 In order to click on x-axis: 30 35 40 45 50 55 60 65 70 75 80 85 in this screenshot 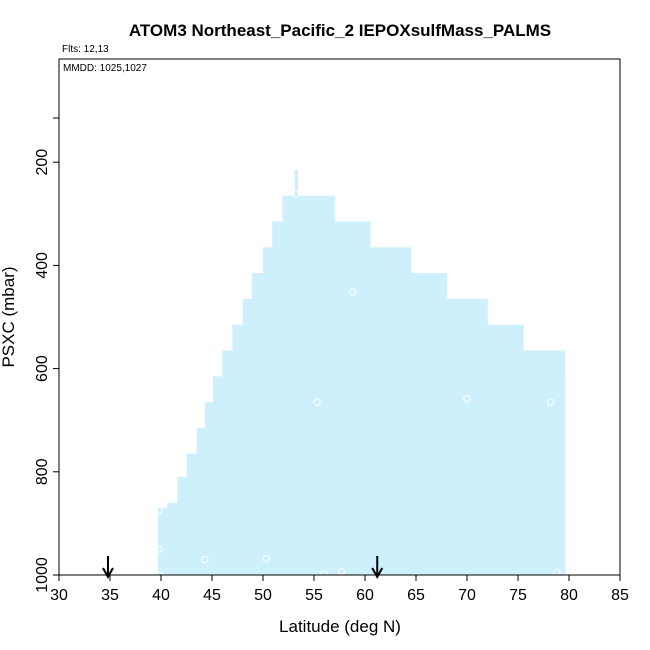, I will do `click(339, 589)`.